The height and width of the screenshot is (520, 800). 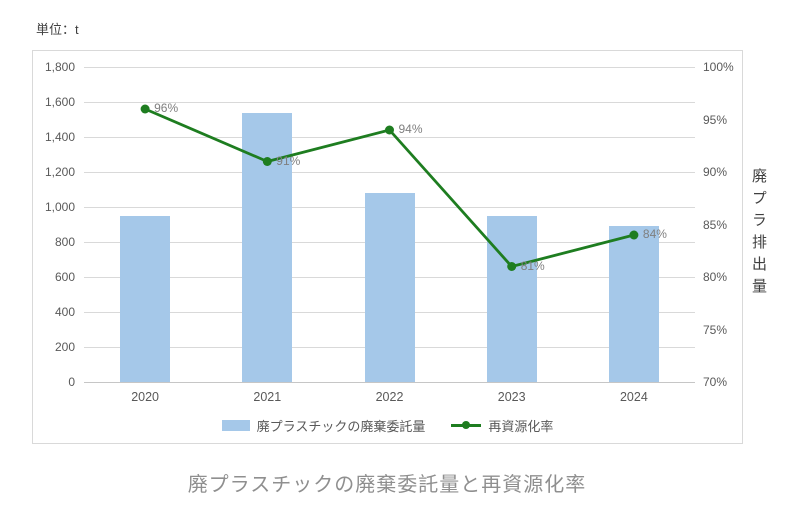 I want to click on bar-legend-label: 廃プラスチックの廃棄委託量, so click(x=341, y=426).